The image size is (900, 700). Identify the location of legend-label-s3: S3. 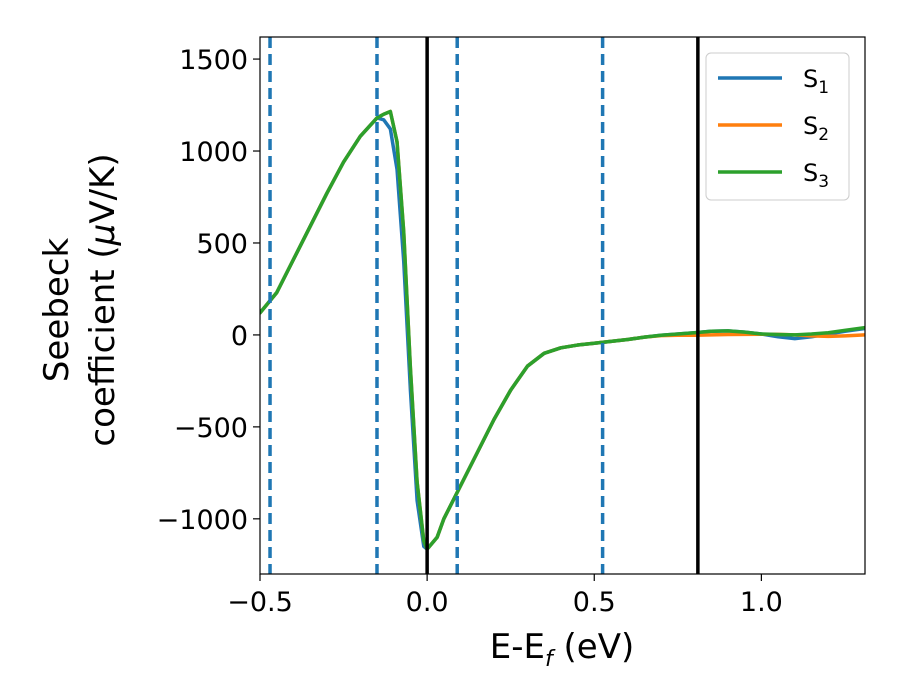
(816, 175).